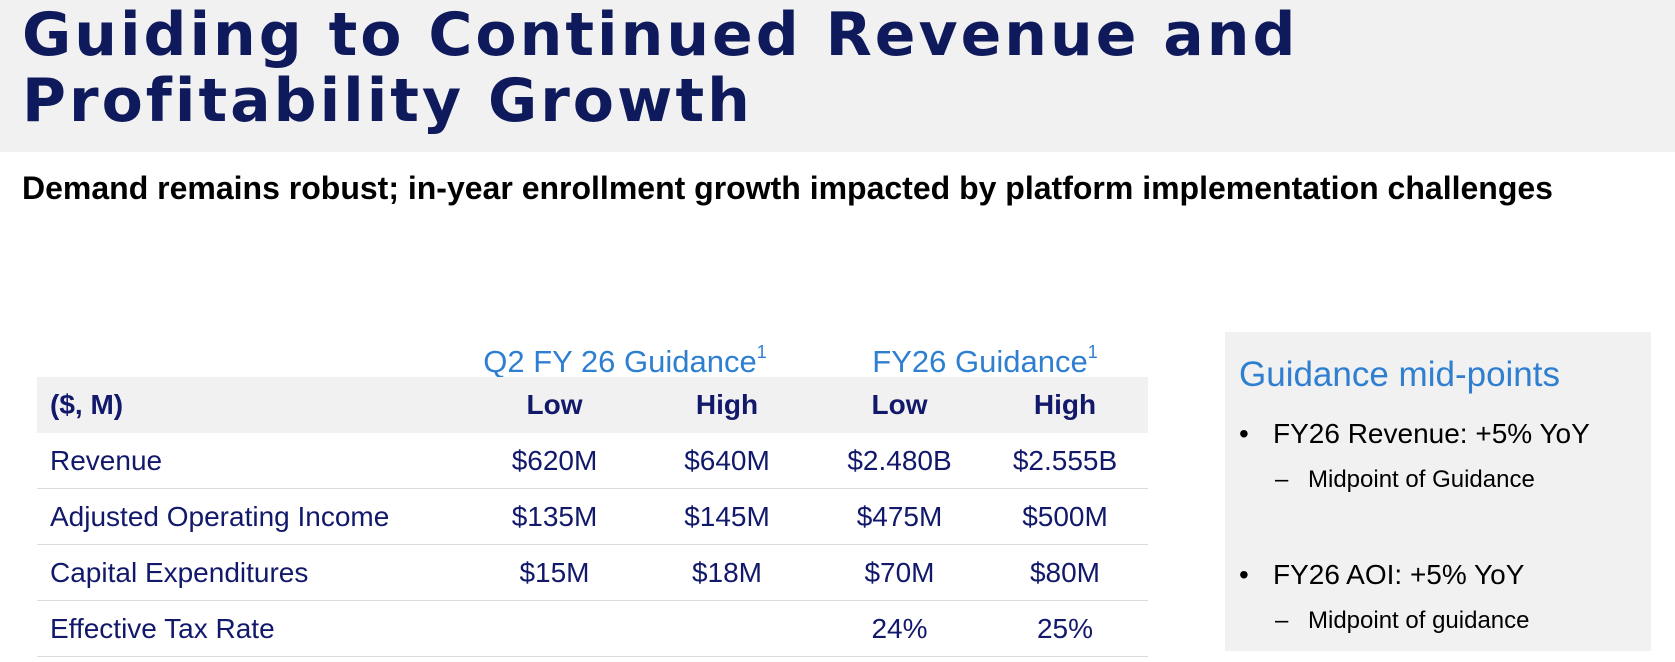 The height and width of the screenshot is (662, 1675). I want to click on q2-high-value: $640M, so click(727, 460).